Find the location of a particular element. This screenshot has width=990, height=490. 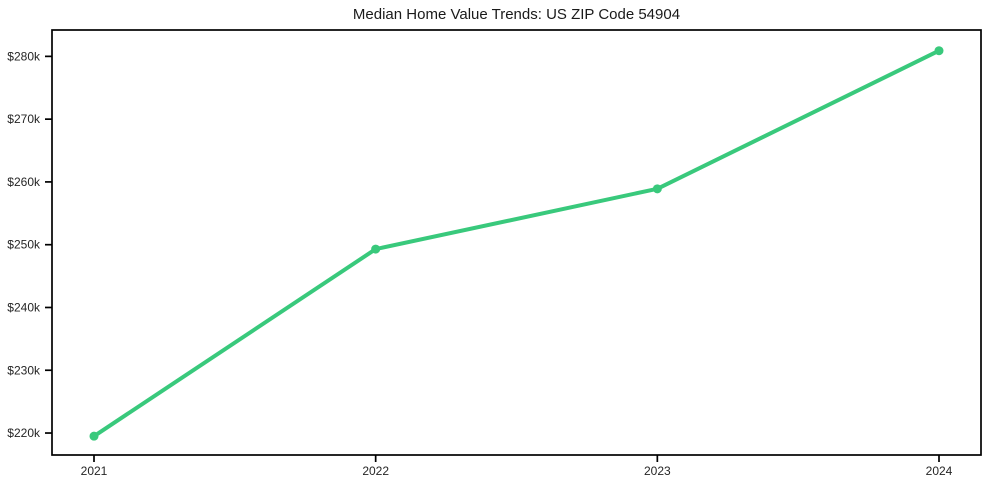

data-point-2024 is located at coordinates (939, 51).